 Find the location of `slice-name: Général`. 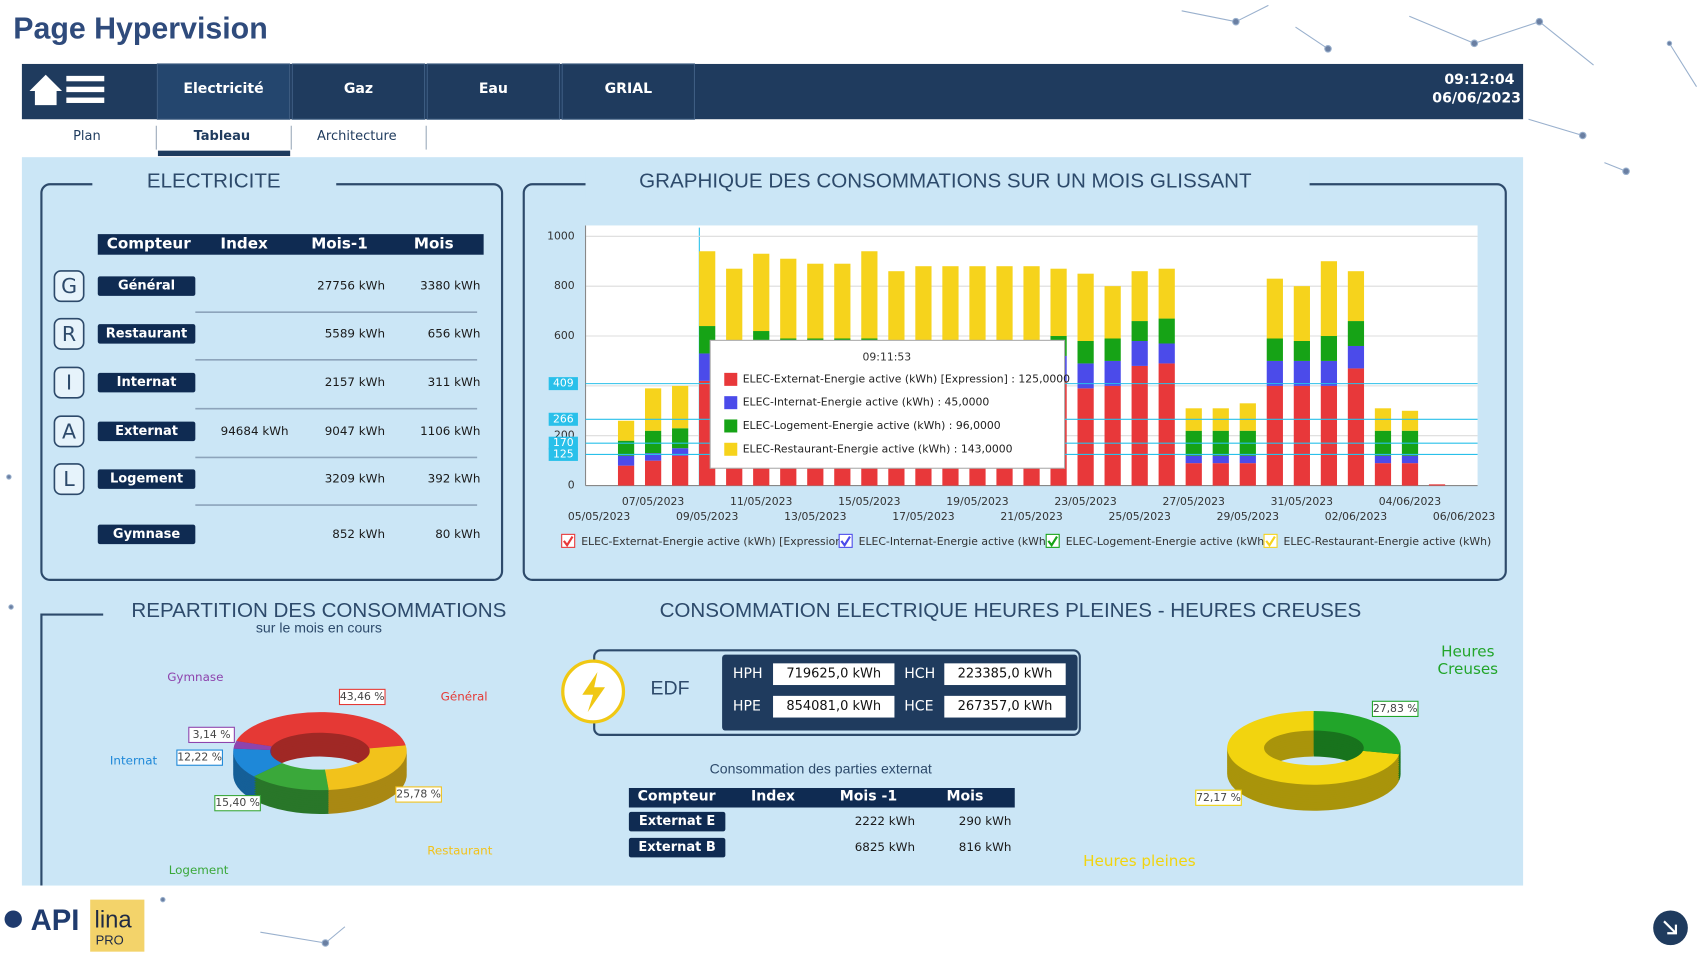

slice-name: Général is located at coordinates (464, 696).